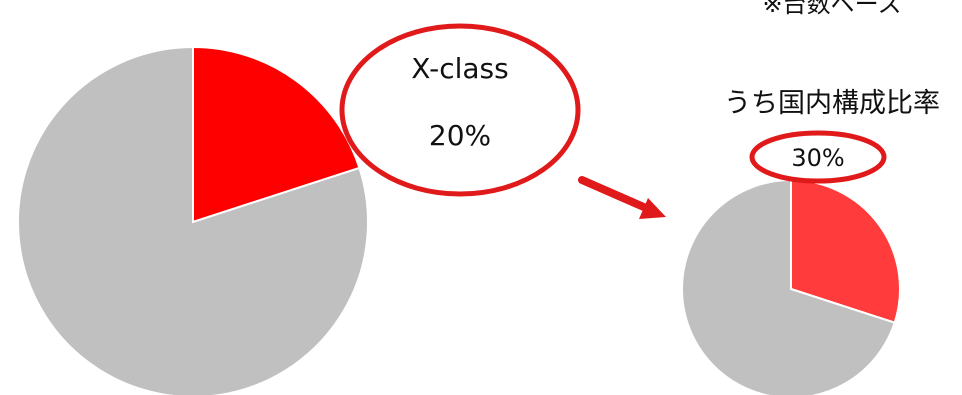  What do you see at coordinates (459, 68) in the screenshot?
I see `main-callout-name: X-class` at bounding box center [459, 68].